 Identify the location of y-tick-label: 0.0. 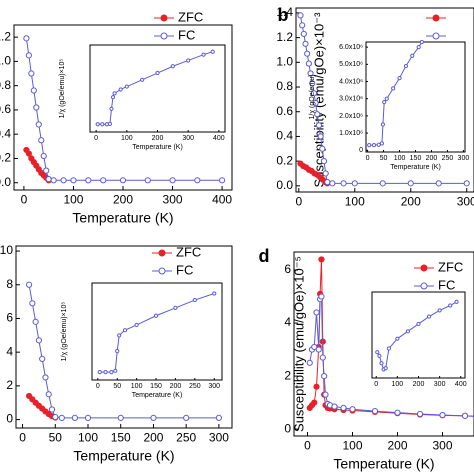
(284, 185).